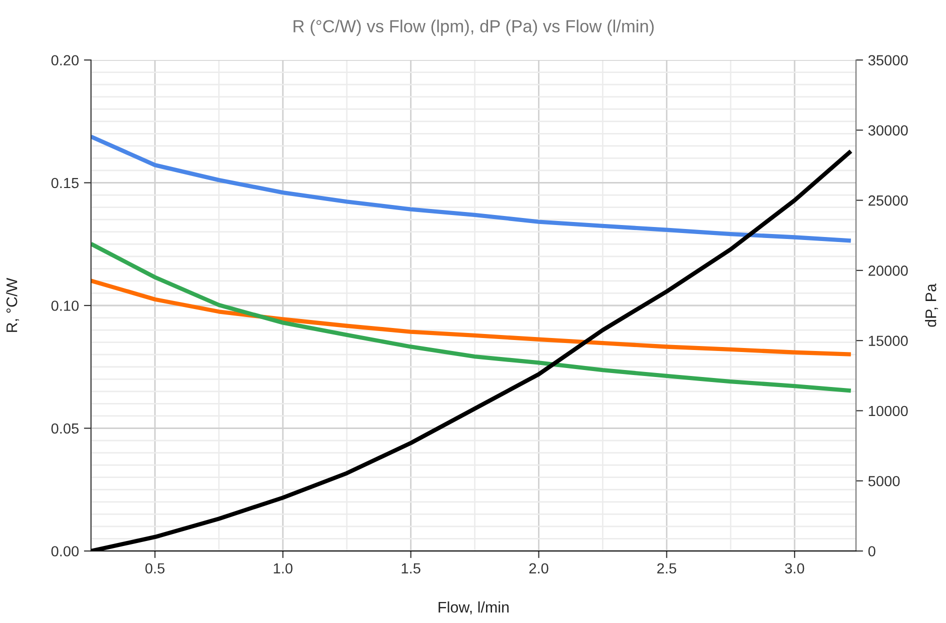 The height and width of the screenshot is (623, 946). Describe the element at coordinates (283, 568) in the screenshot. I see `x-tick-label: 1.0` at that location.